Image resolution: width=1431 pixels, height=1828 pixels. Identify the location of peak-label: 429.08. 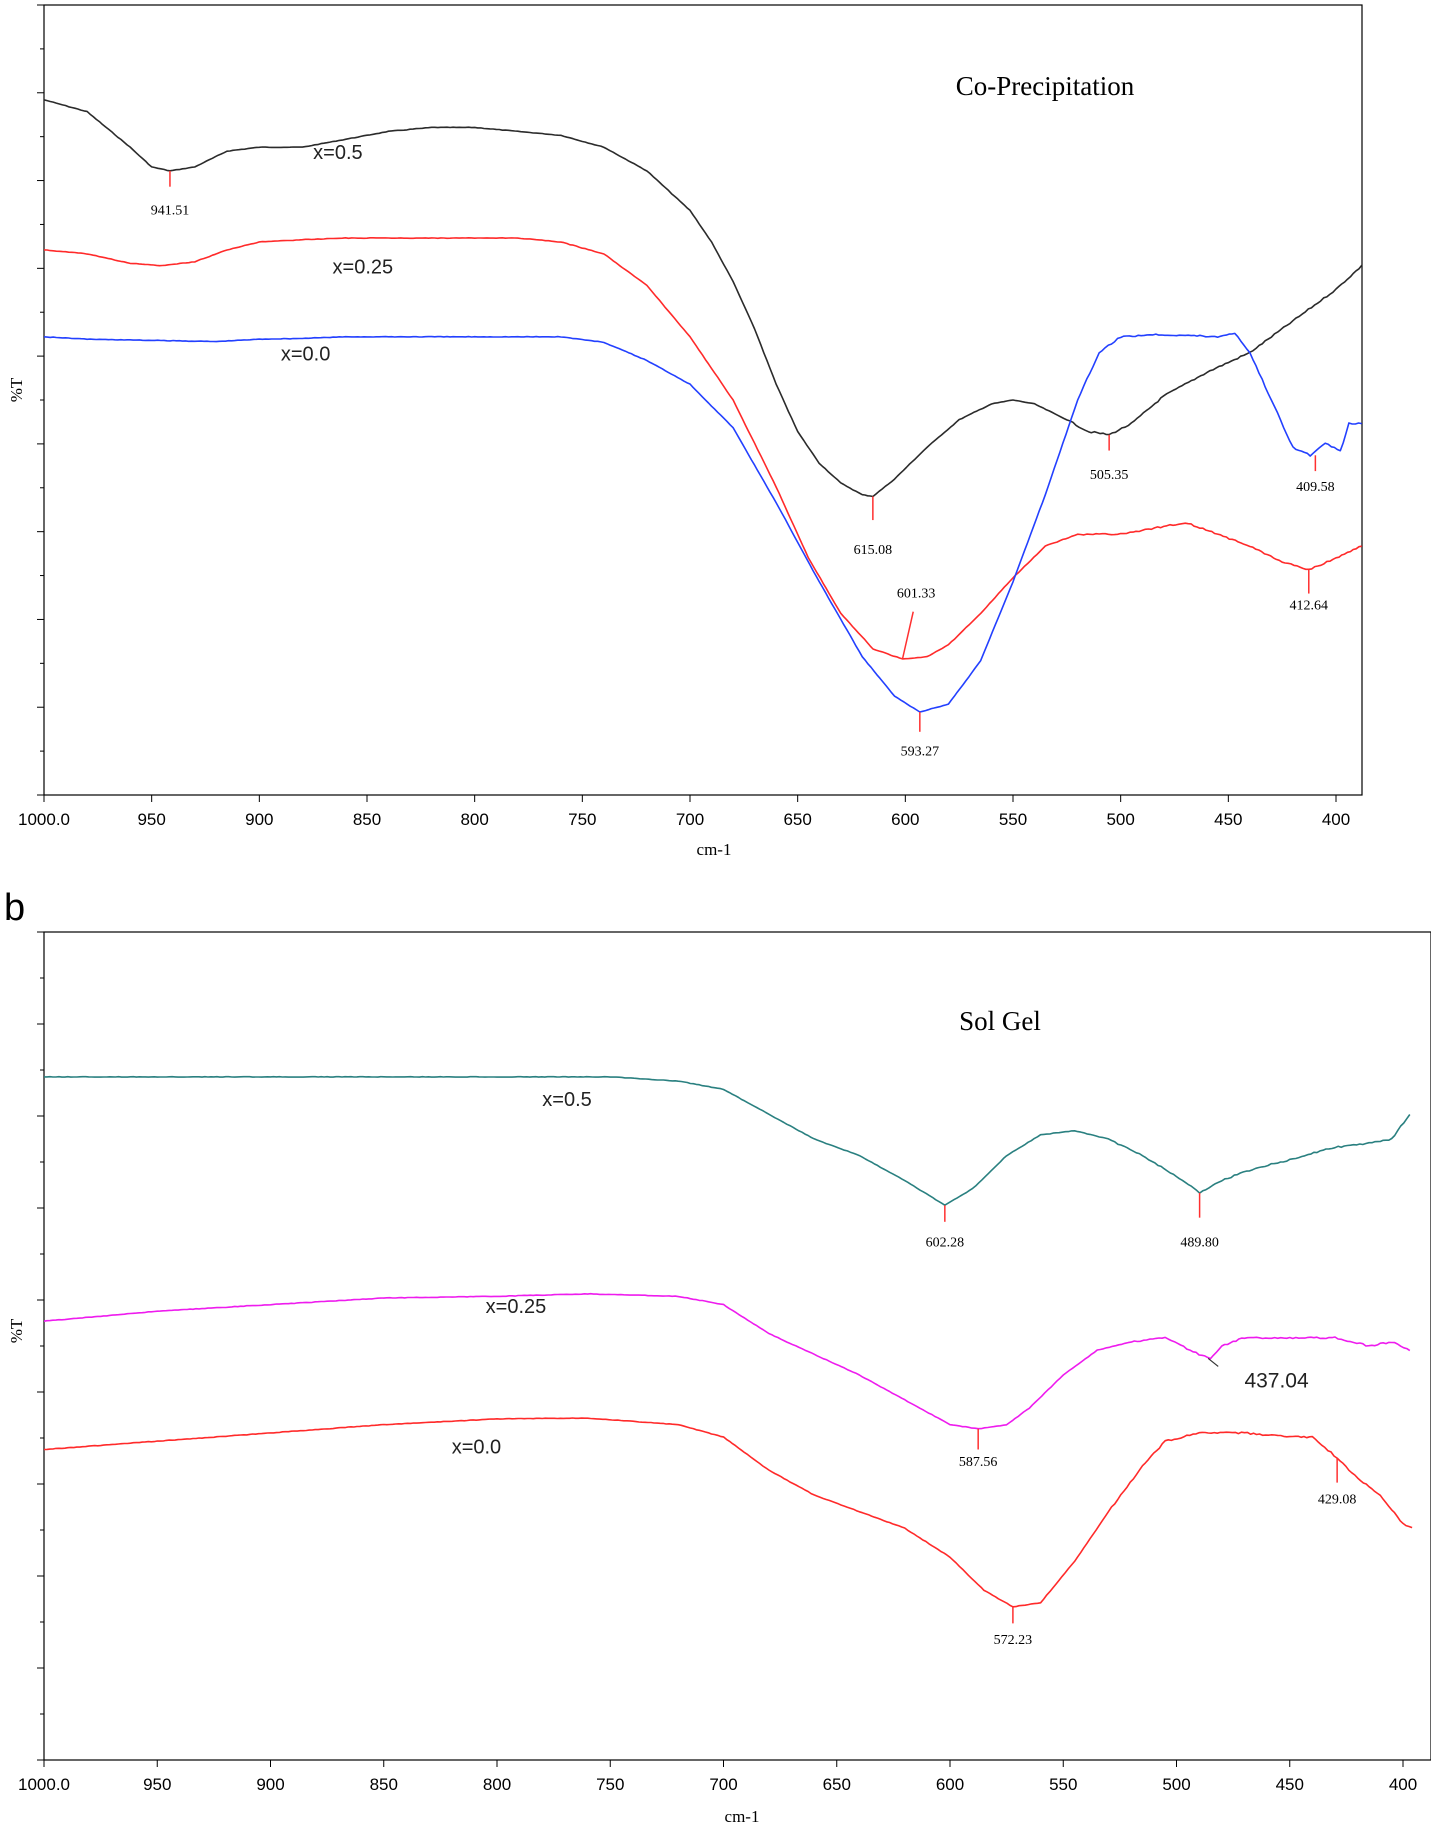
(1337, 1499).